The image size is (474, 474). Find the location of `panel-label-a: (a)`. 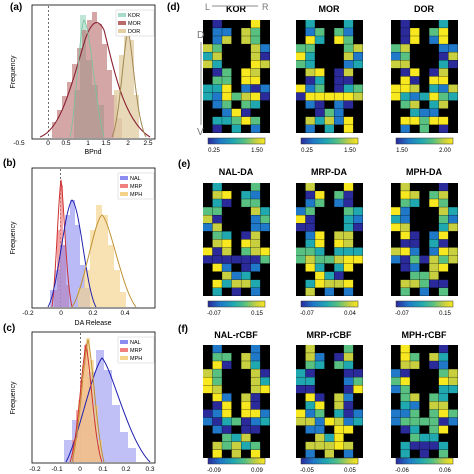

panel-label-a: (a) is located at coordinates (16, 7).